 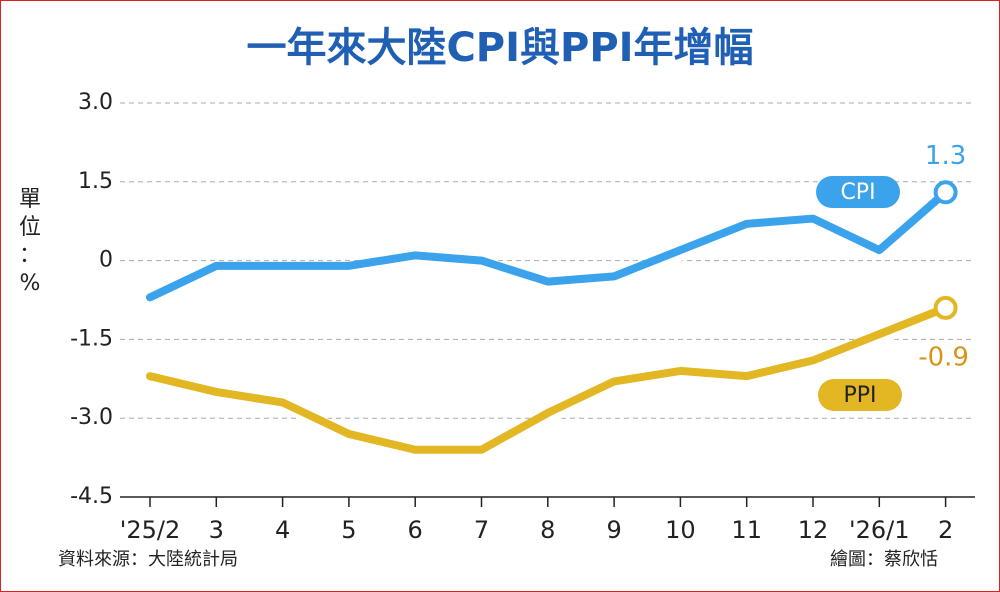 What do you see at coordinates (813, 530) in the screenshot?
I see `x-tick-label: 12` at bounding box center [813, 530].